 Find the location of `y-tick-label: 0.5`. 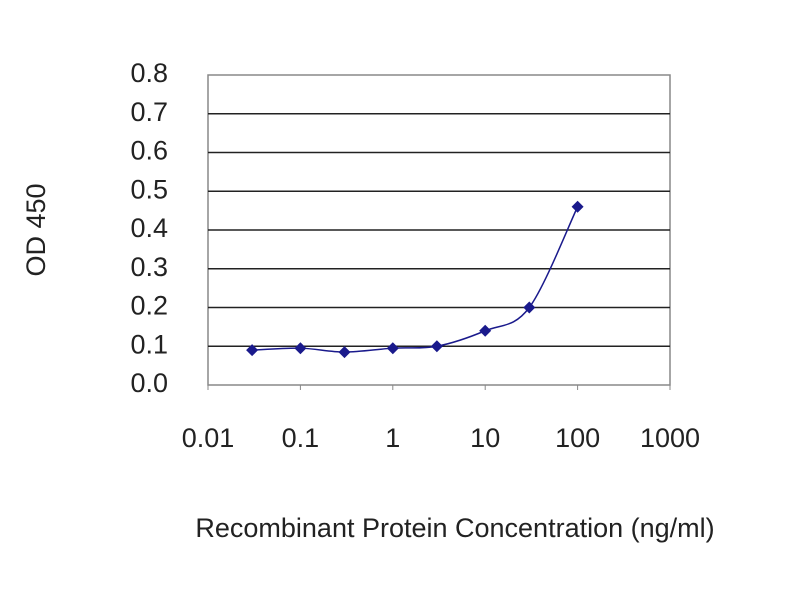

y-tick-label: 0.5 is located at coordinates (149, 189).